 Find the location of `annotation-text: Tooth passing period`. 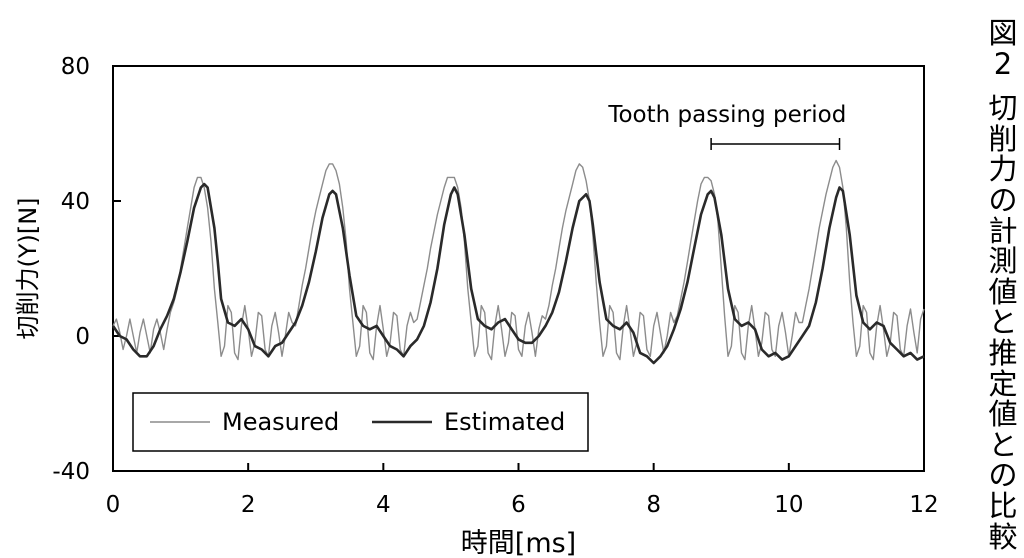

annotation-text: Tooth passing period is located at coordinates (726, 115).